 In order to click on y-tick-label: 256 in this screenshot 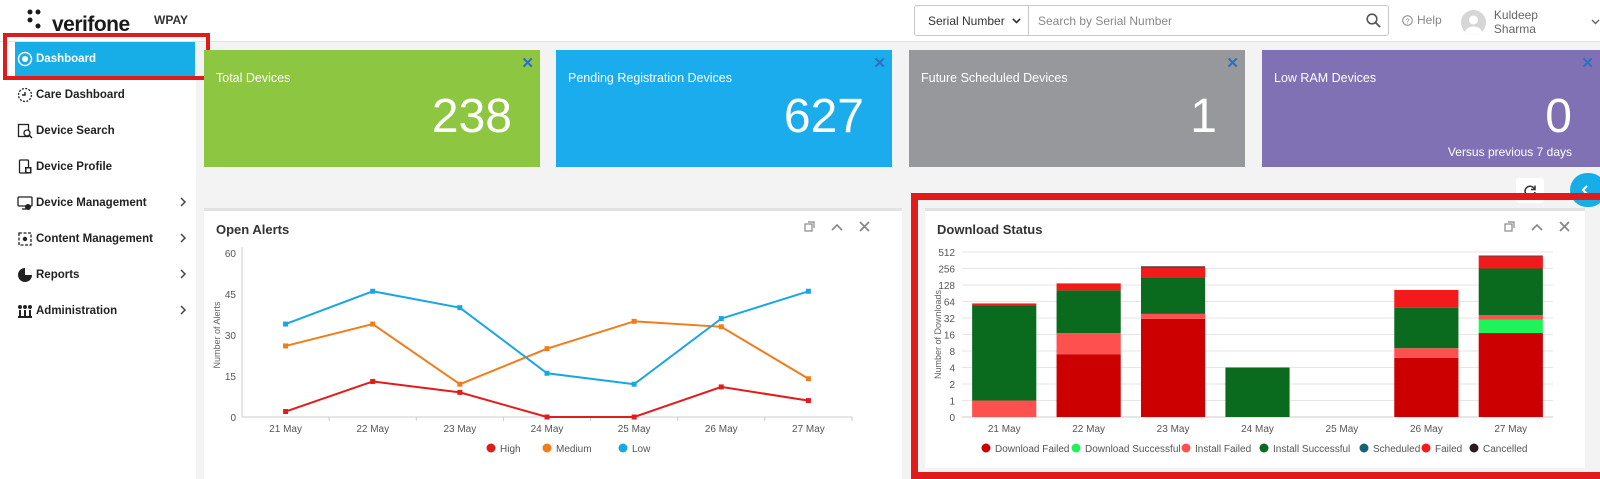, I will do `click(946, 270)`.